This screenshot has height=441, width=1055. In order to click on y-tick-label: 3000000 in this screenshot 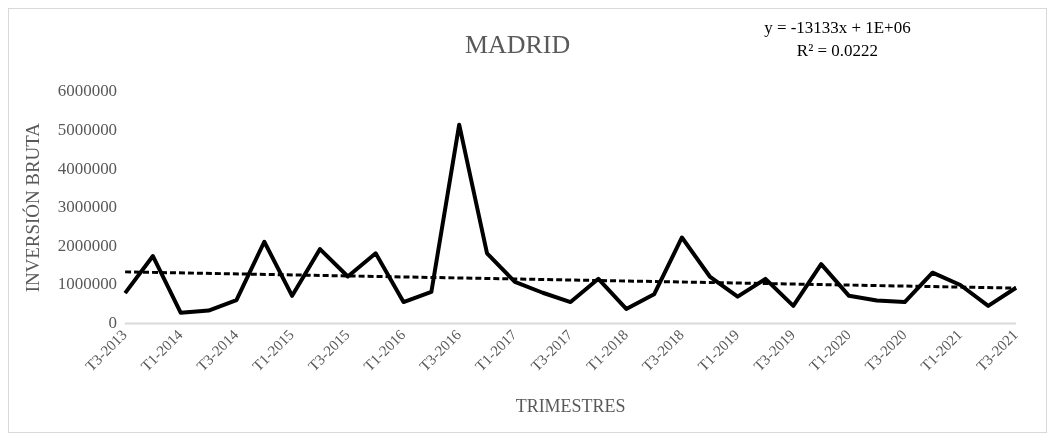, I will do `click(87, 207)`.